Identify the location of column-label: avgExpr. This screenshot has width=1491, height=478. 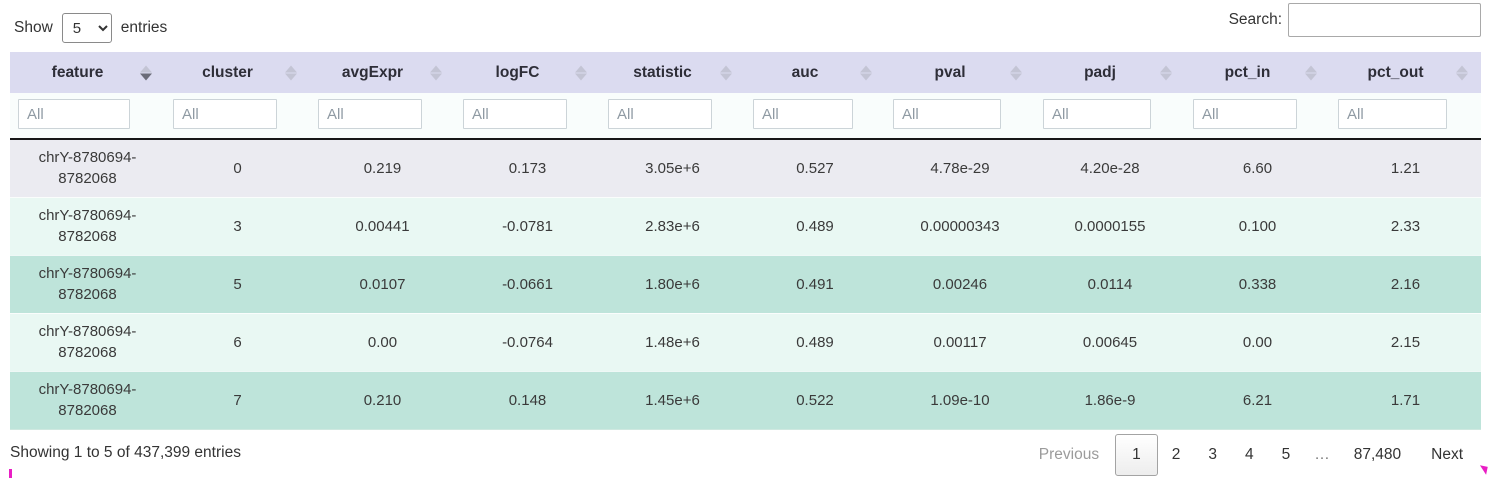
(372, 72).